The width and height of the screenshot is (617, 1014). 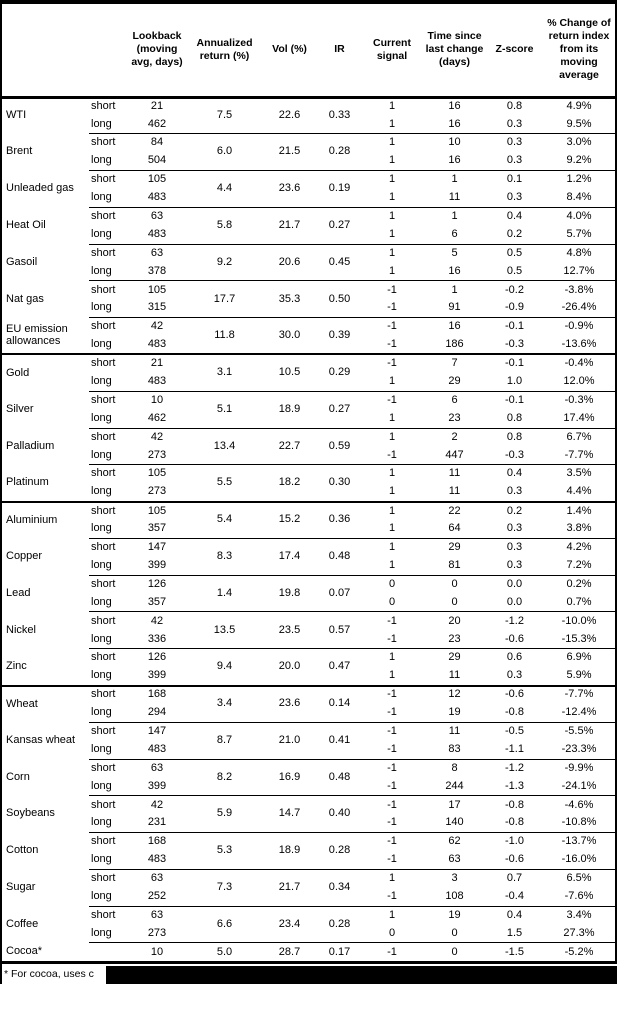 I want to click on lookback-cell: 504, so click(x=157, y=160).